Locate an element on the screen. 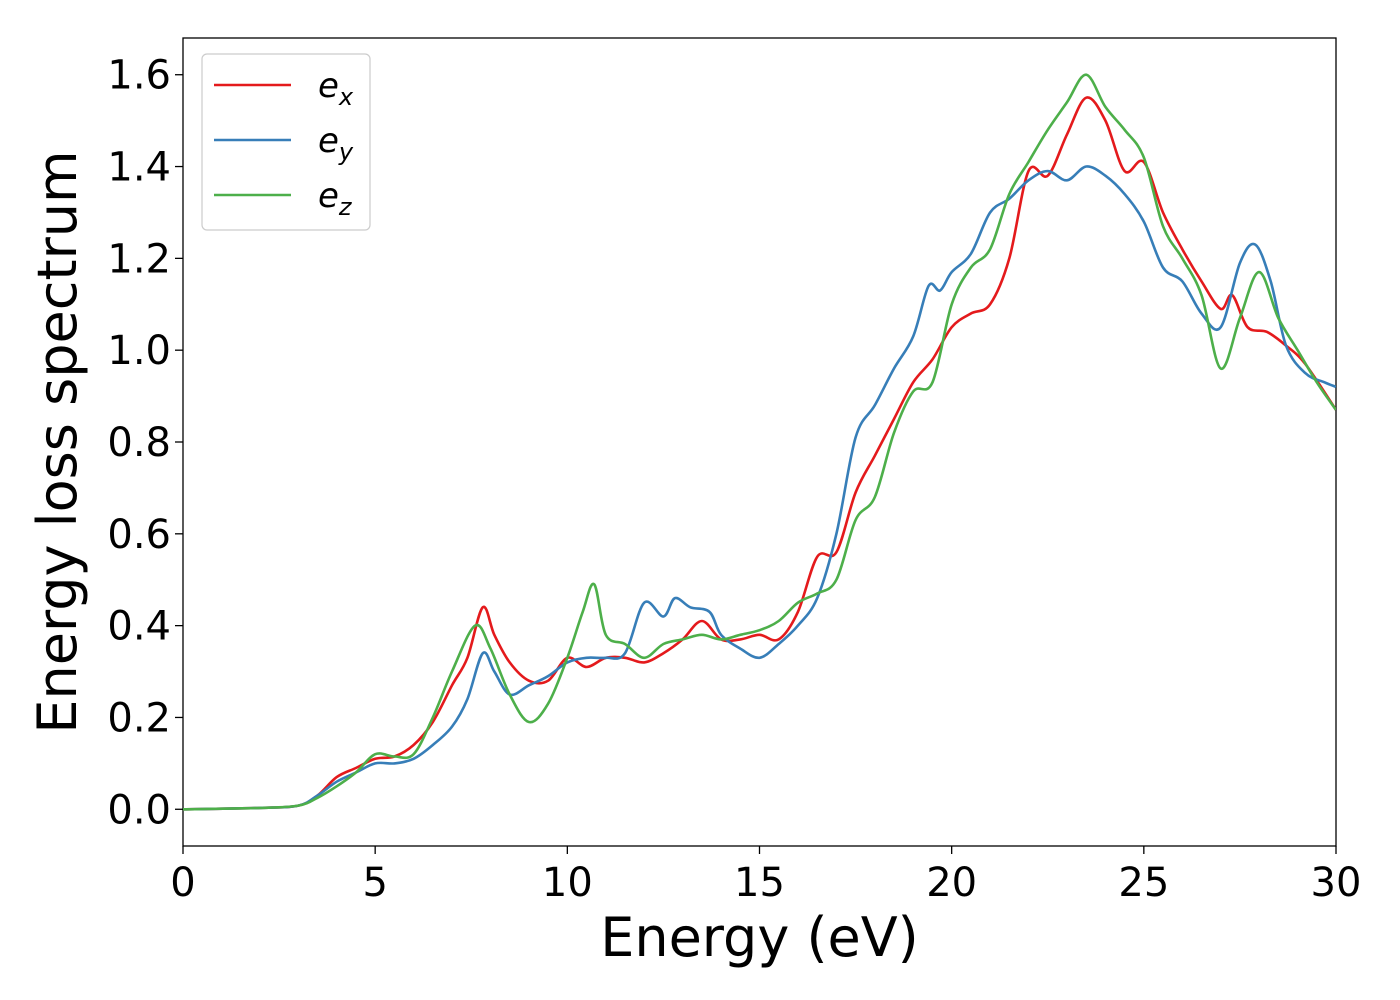  legend-label-ex: ex is located at coordinates (336, 88).